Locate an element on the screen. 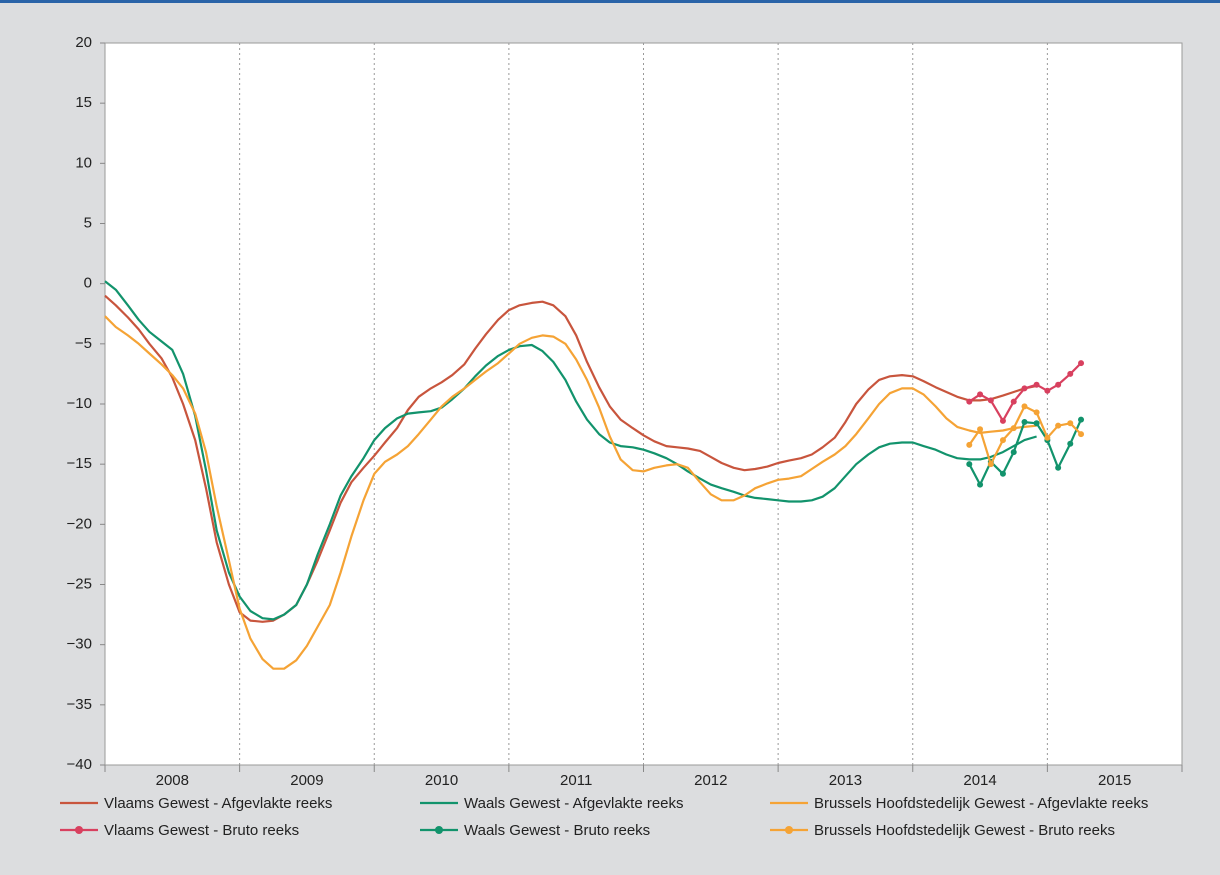 This screenshot has width=1220, height=875. x-tick-label: 2013 is located at coordinates (845, 780).